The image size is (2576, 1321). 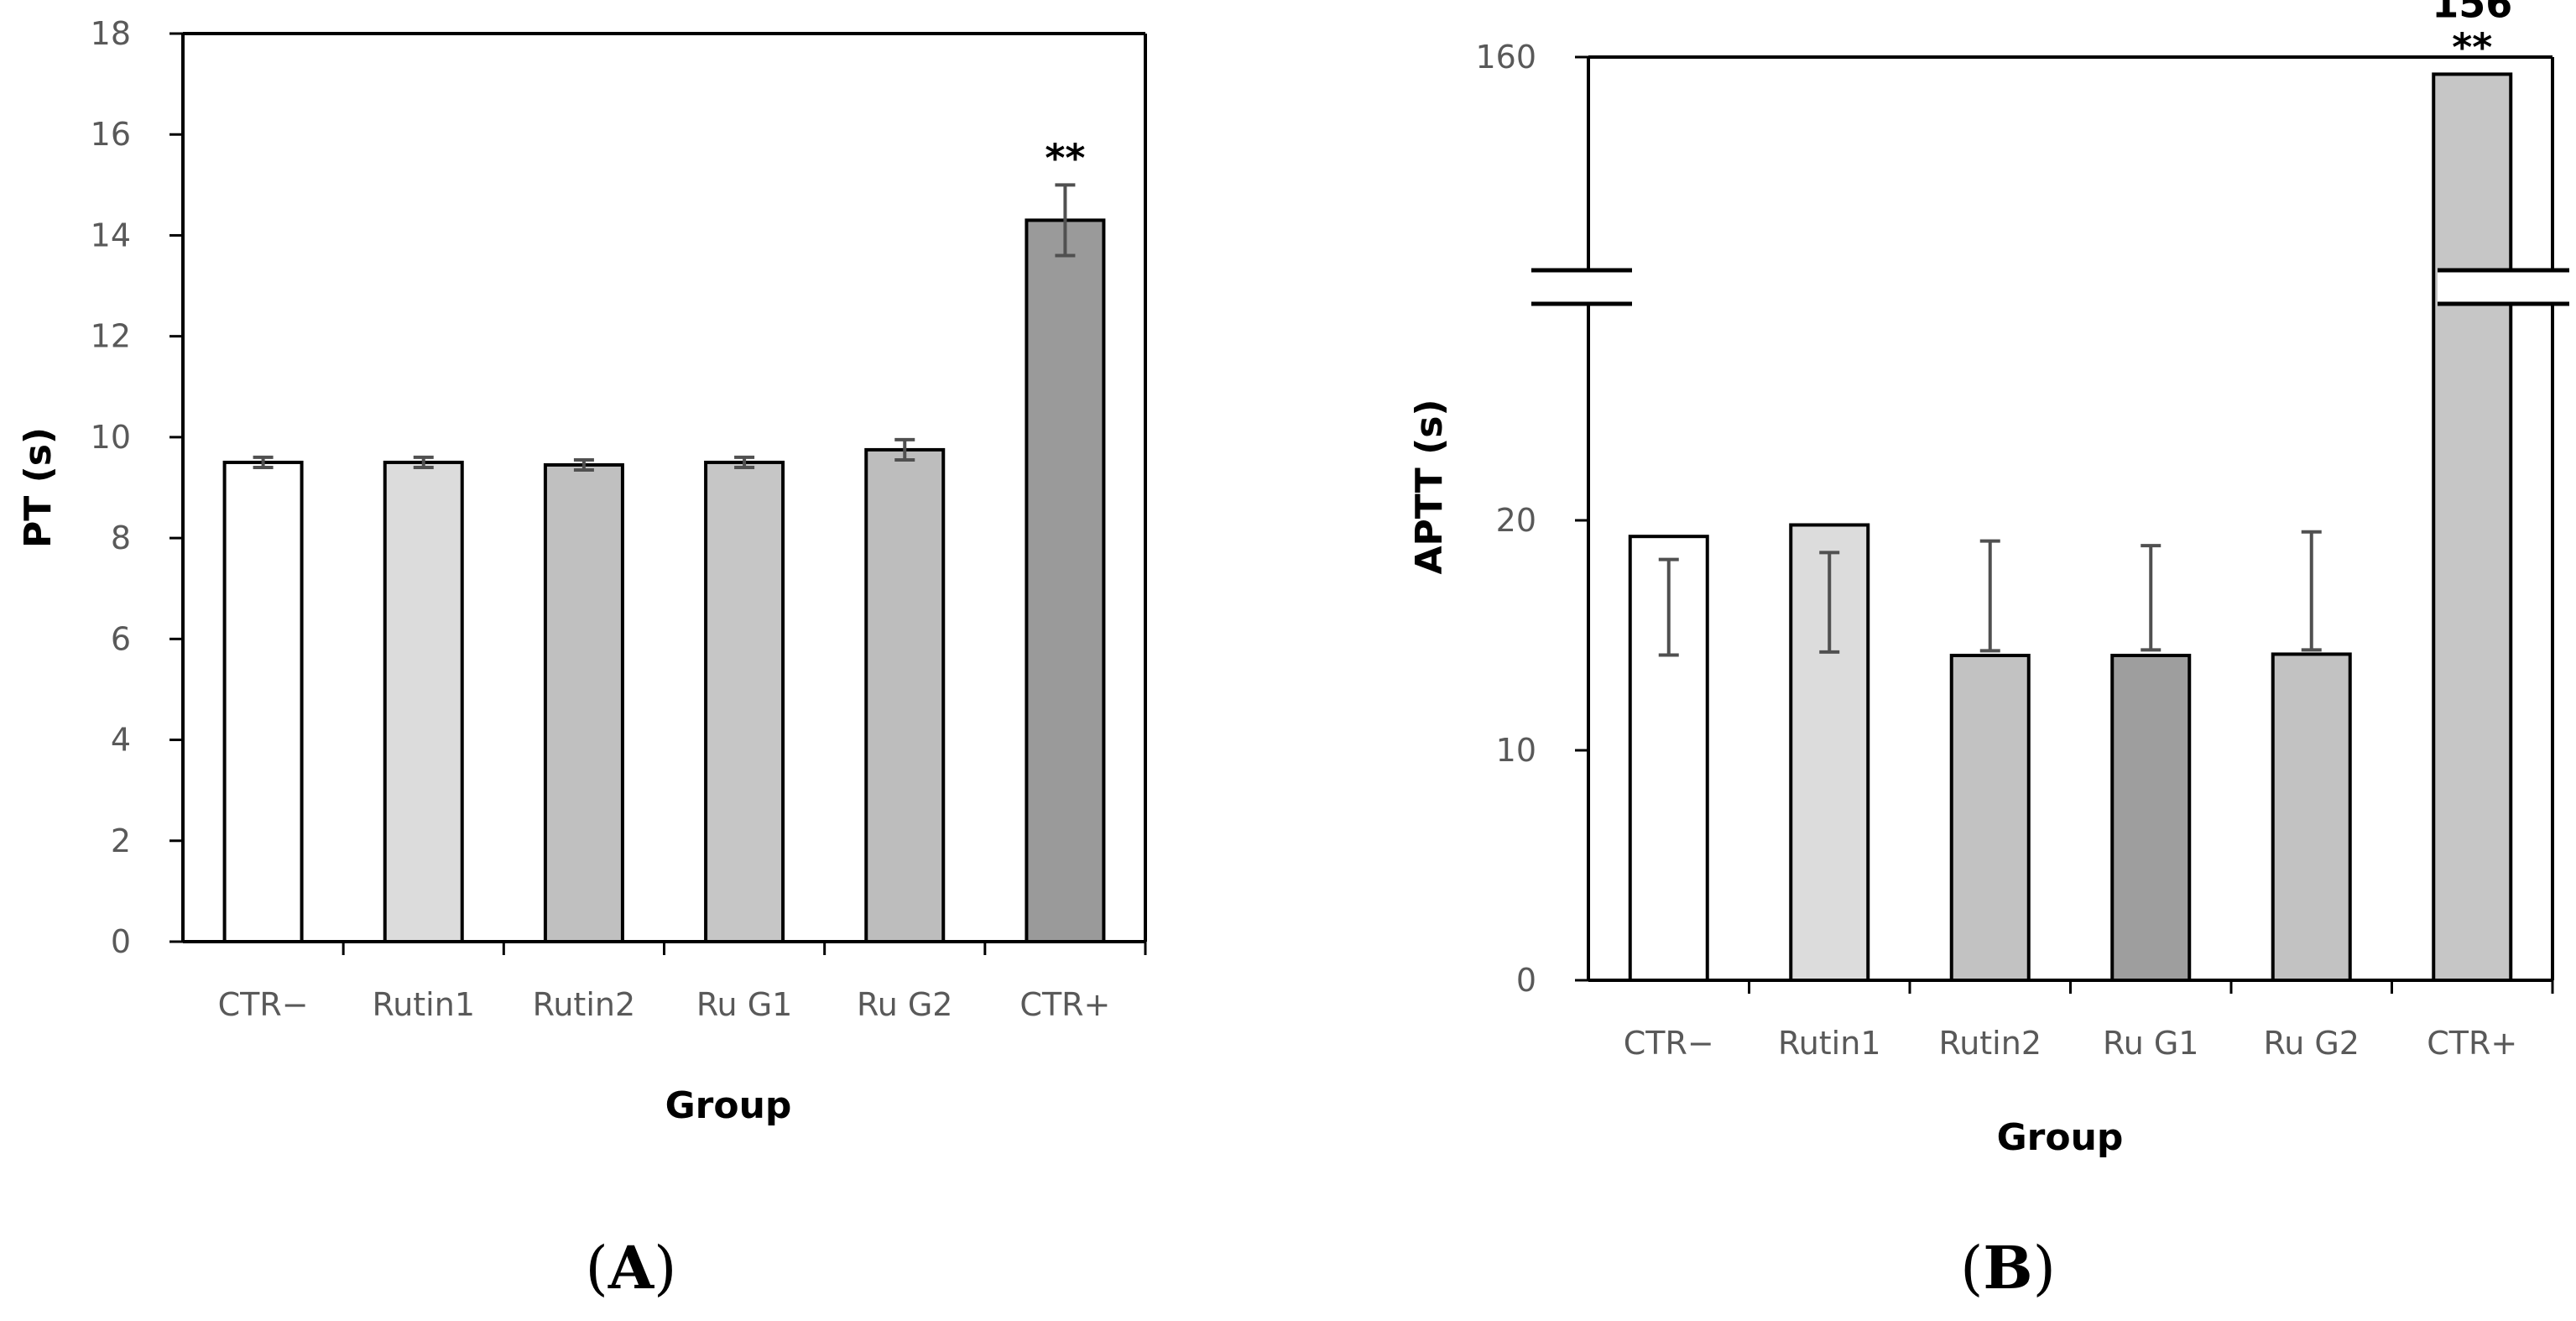 I want to click on panel-b-category-label: Ru G1, so click(x=2150, y=1043).